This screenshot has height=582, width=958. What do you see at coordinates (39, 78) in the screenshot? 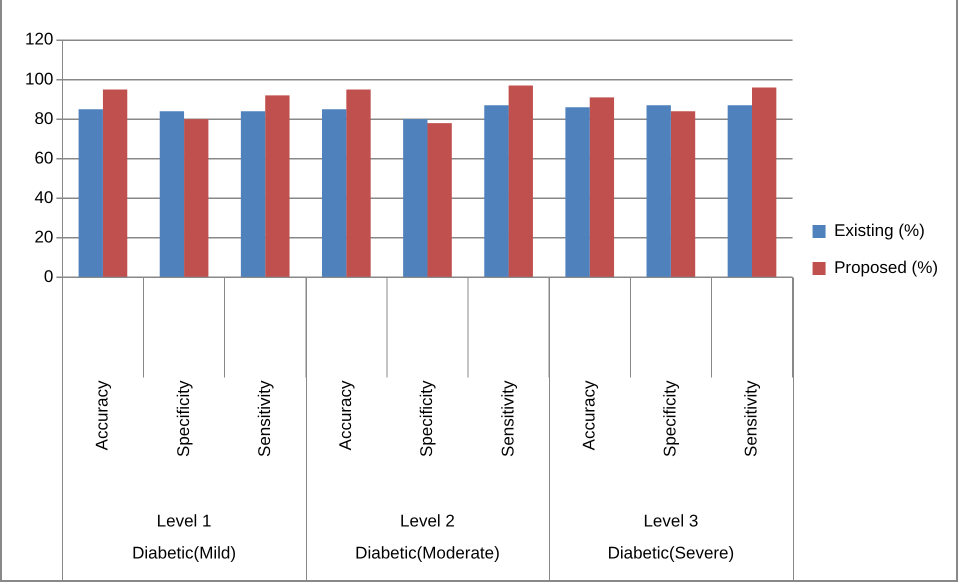
I see `y-tick-label: 100` at bounding box center [39, 78].